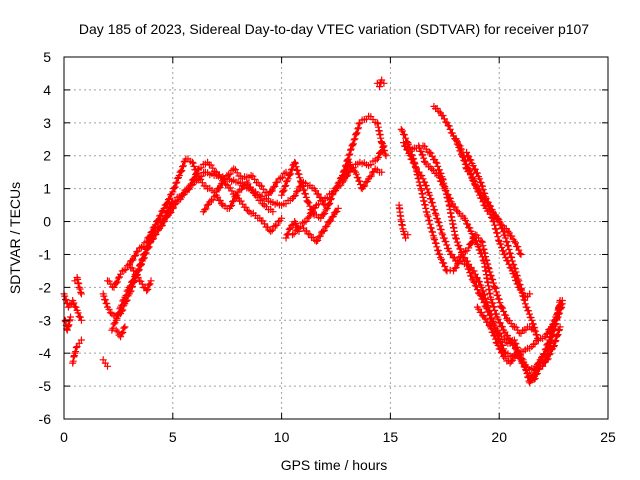  What do you see at coordinates (45, 386) in the screenshot?
I see `y-tick-label: -5` at bounding box center [45, 386].